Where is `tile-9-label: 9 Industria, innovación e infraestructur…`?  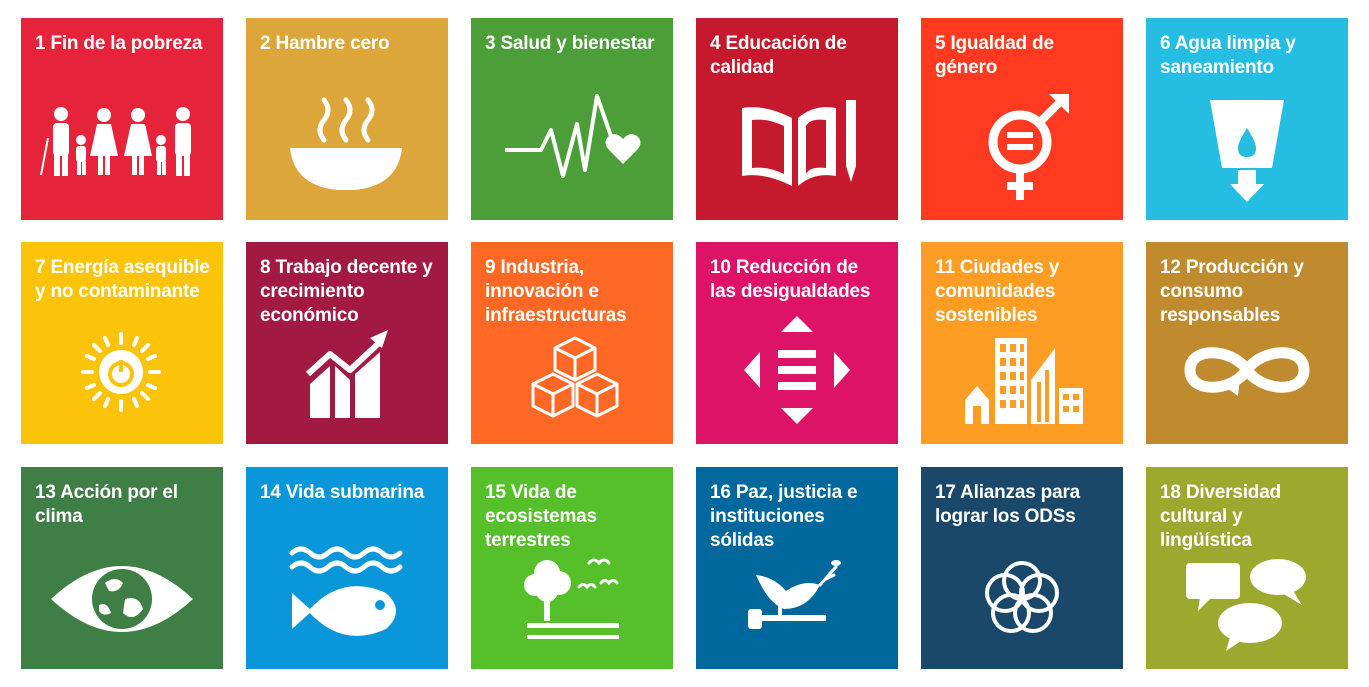 tile-9-label: 9 Industria, innovación e infraestructur… is located at coordinates (556, 291).